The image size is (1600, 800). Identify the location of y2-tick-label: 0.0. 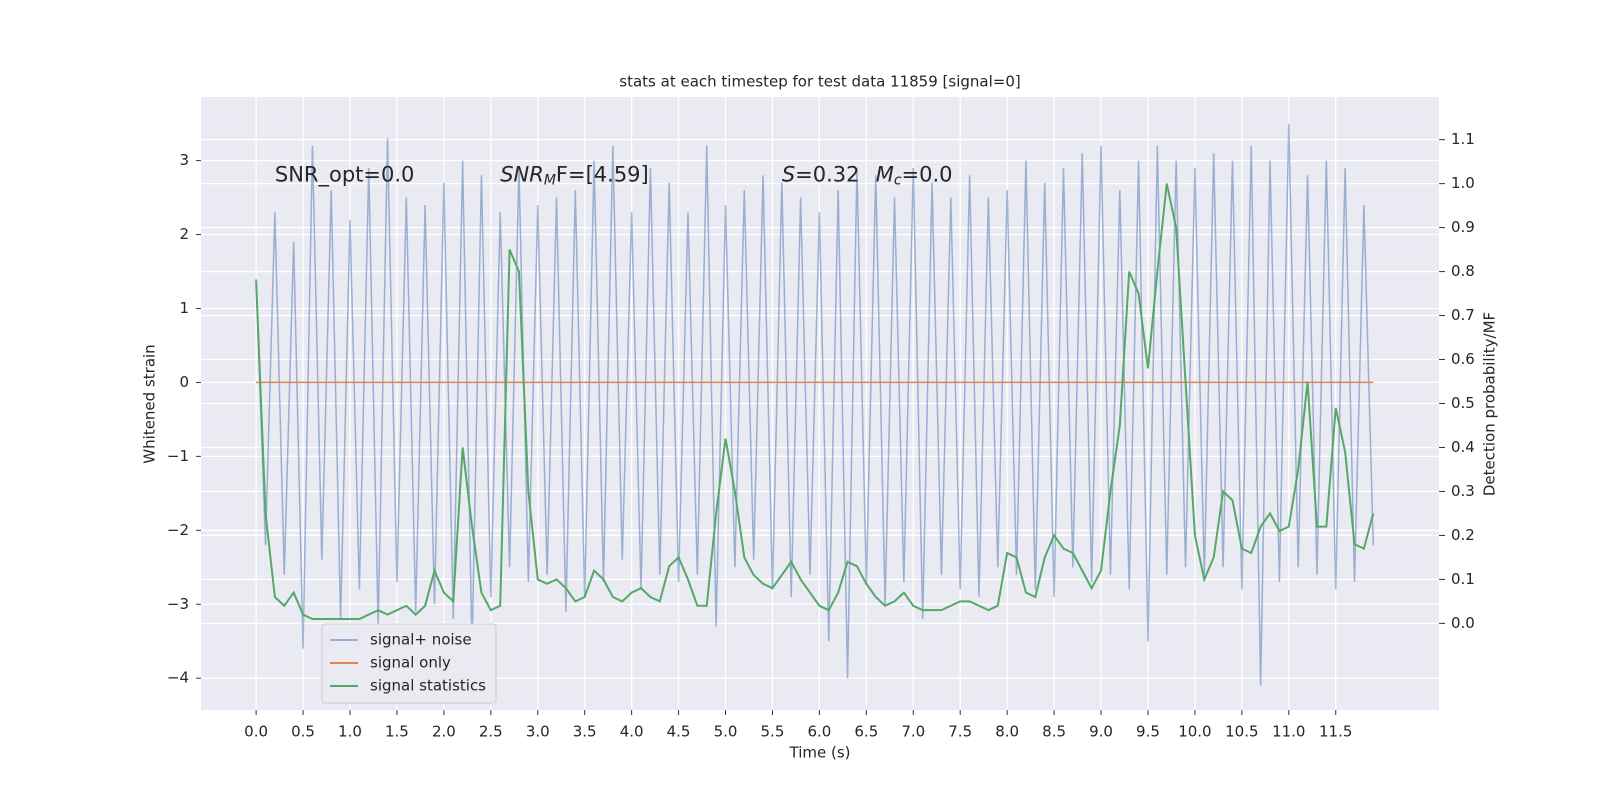
(1463, 623).